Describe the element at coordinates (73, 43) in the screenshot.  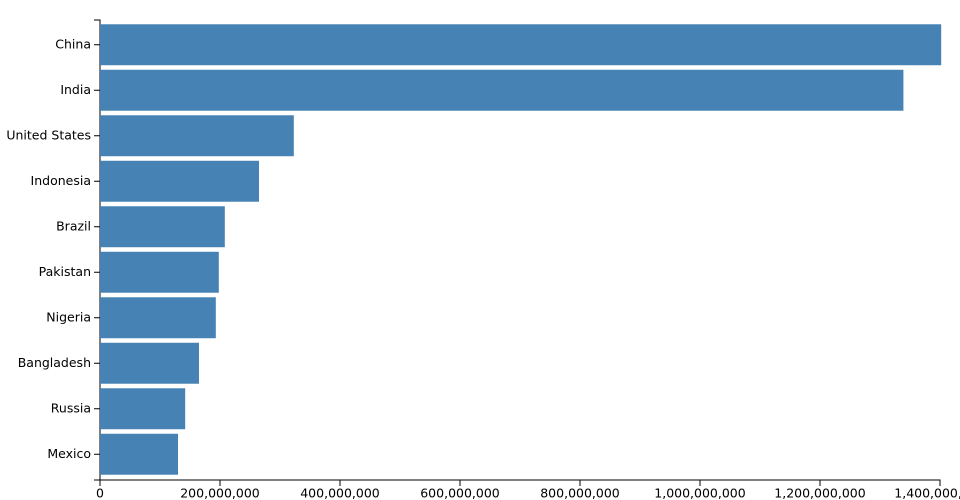
I see `y-tick-label: China` at that location.